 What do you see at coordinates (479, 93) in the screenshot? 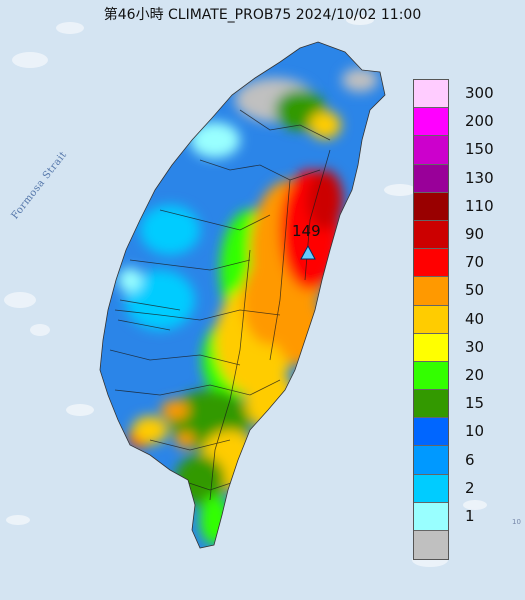
I see `legend-label: 300` at bounding box center [479, 93].